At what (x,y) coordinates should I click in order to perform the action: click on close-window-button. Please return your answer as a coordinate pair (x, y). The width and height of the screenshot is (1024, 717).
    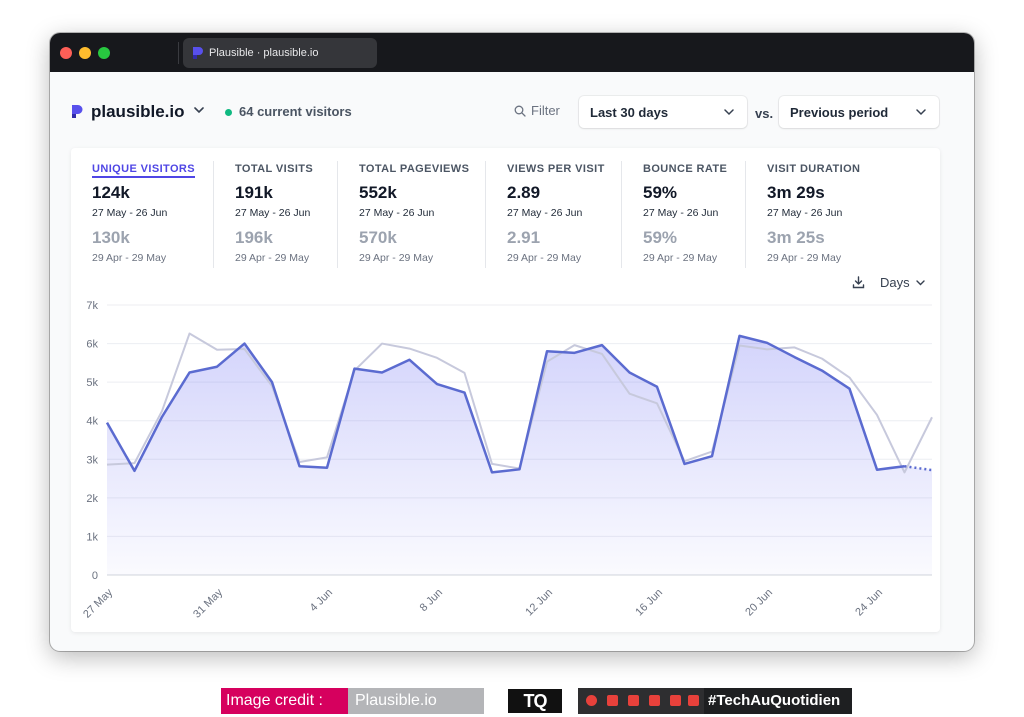
    Looking at the image, I should click on (66, 53).